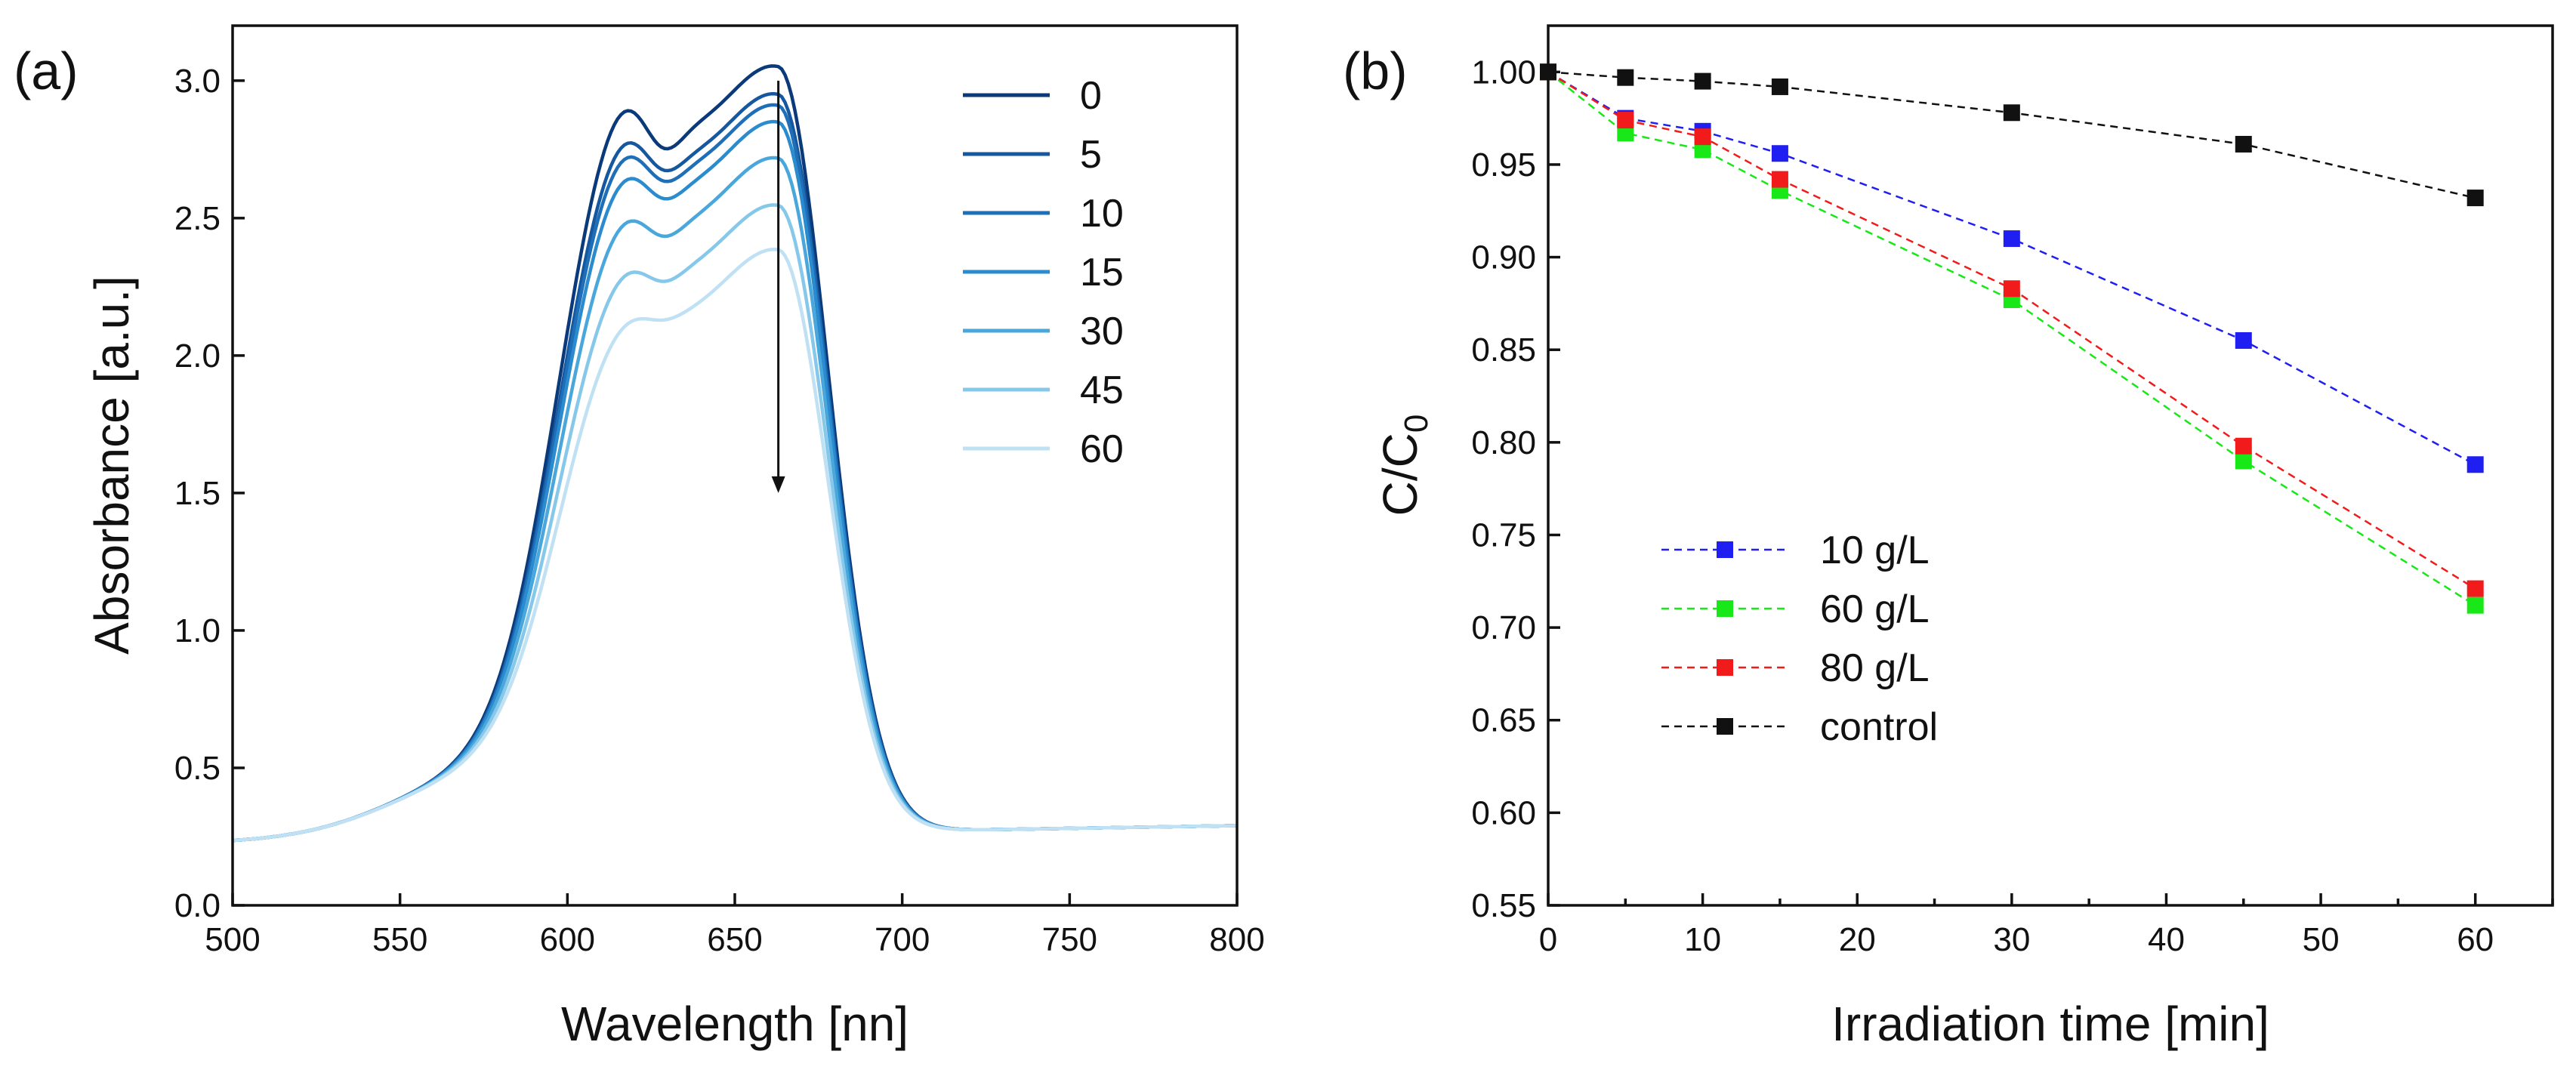 The image size is (2576, 1079). What do you see at coordinates (197, 631) in the screenshot?
I see `y-tick-label: 1.0` at bounding box center [197, 631].